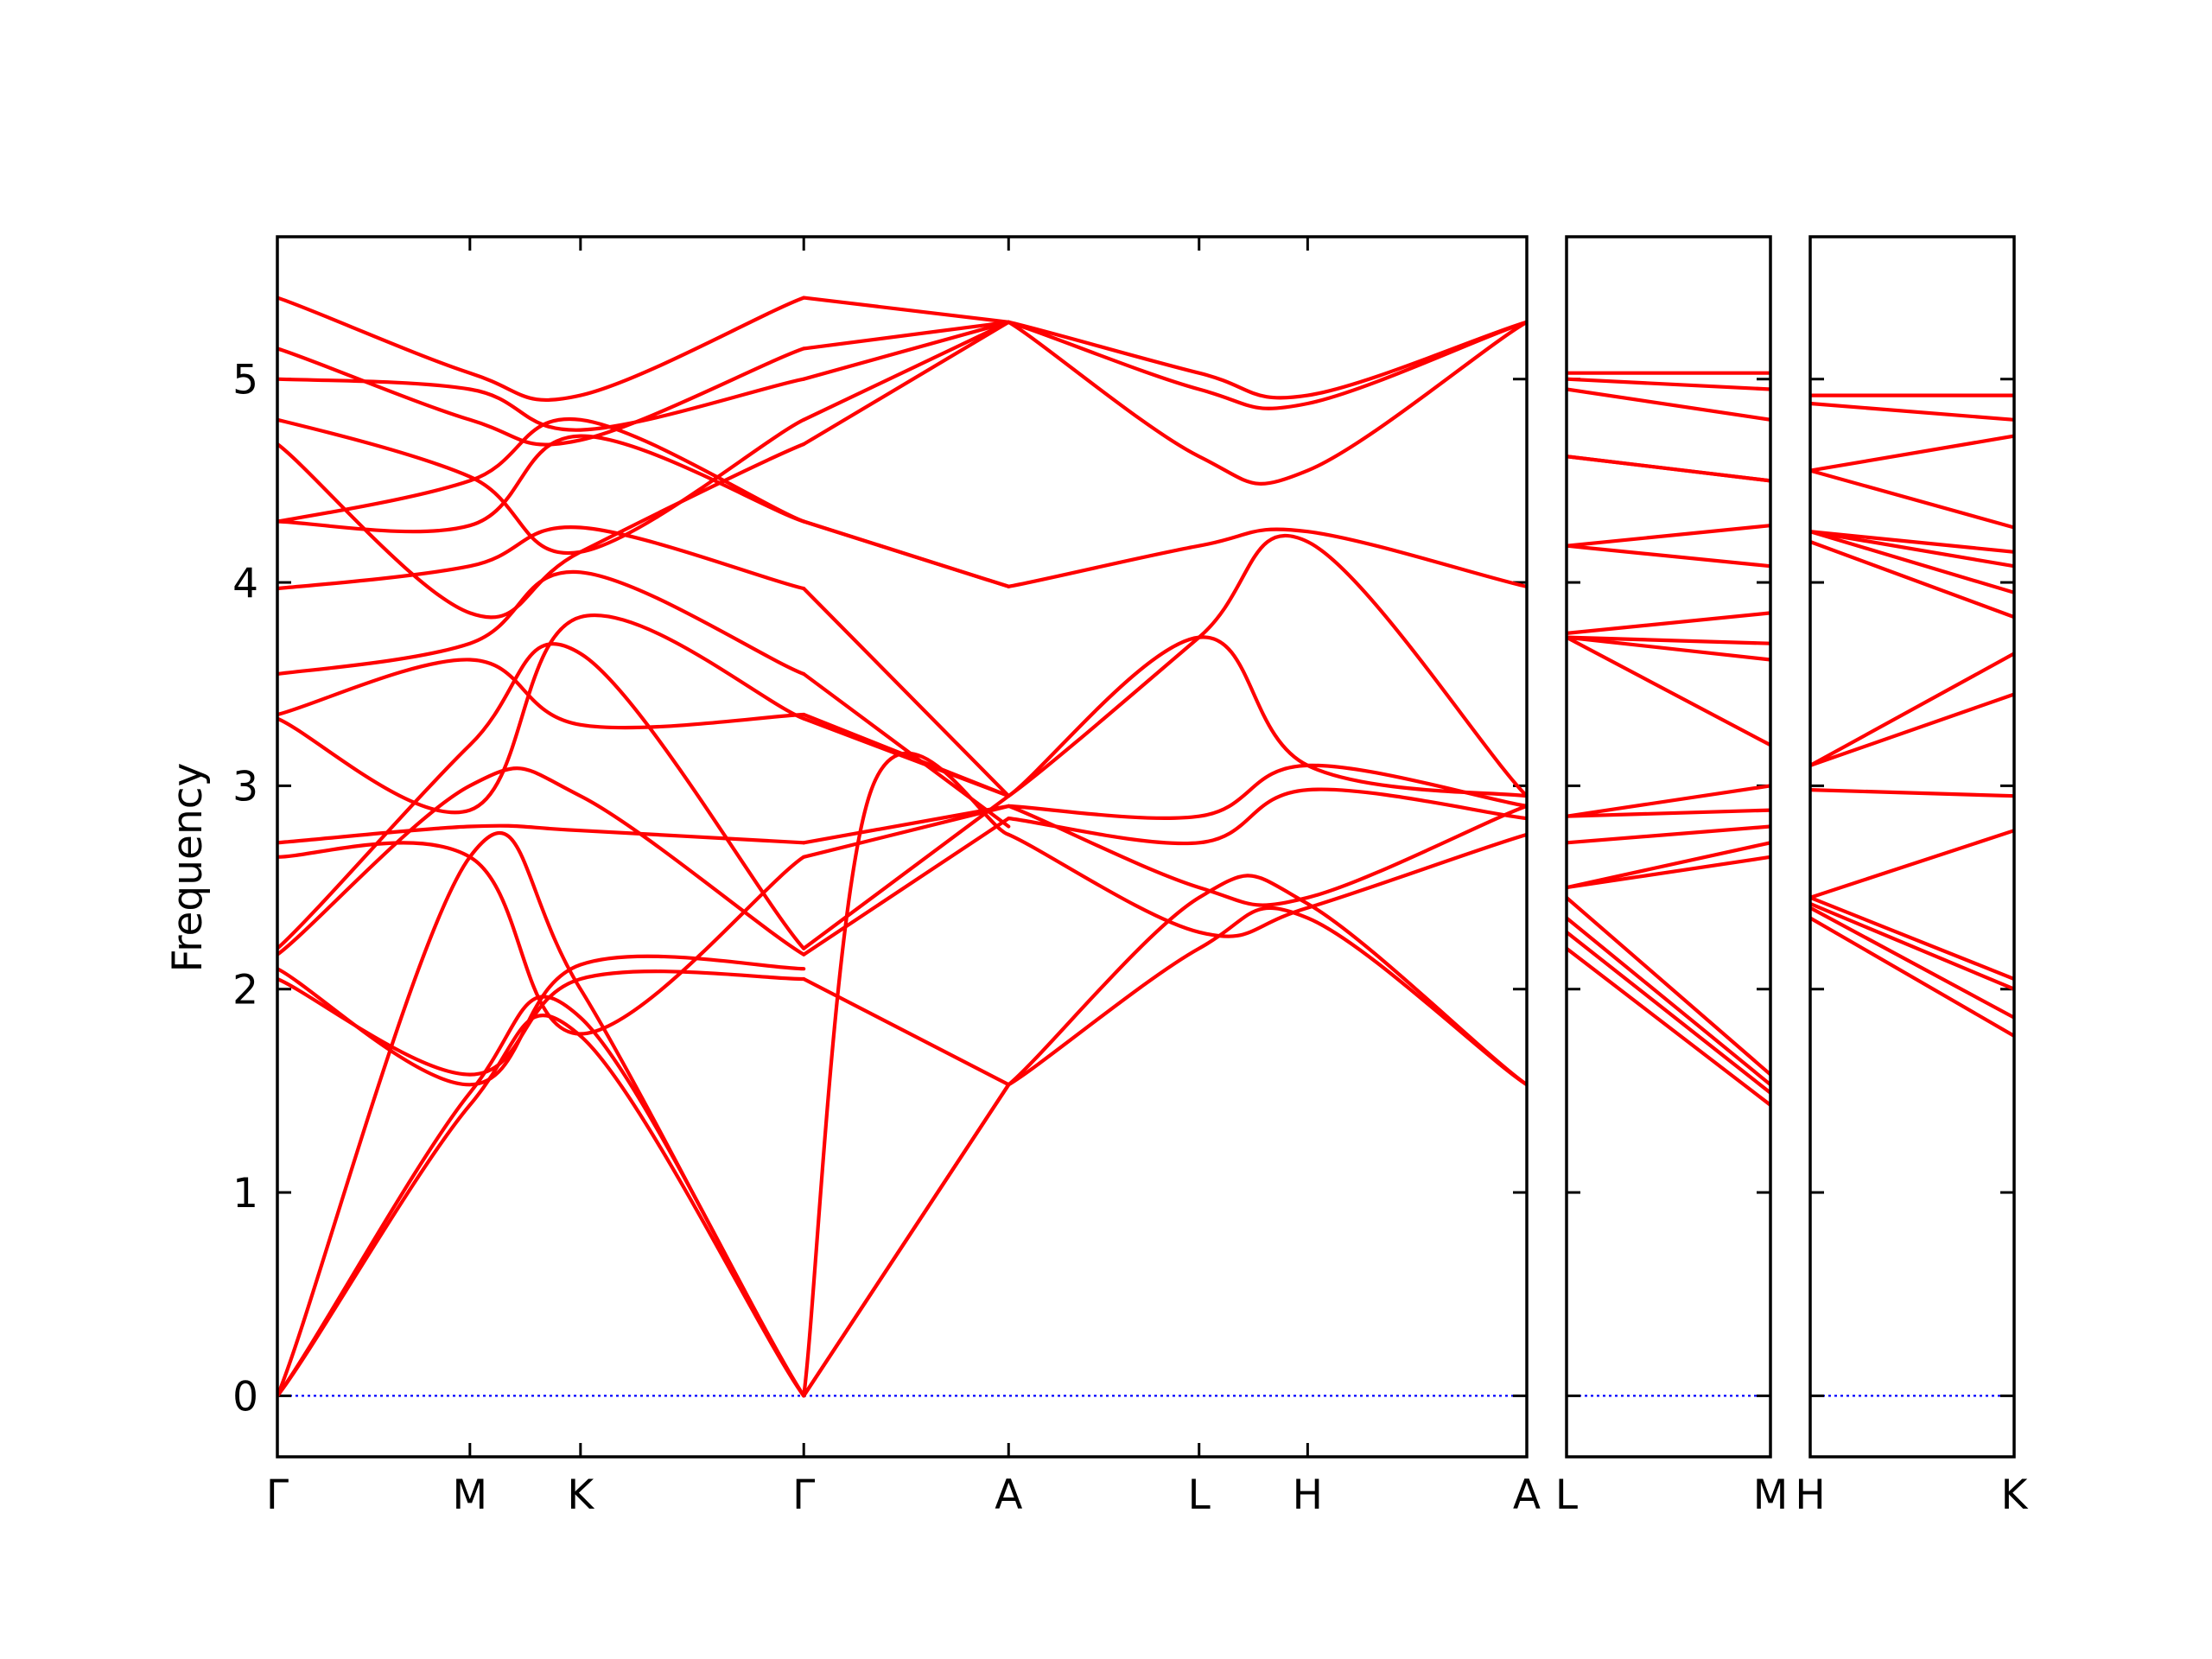 The height and width of the screenshot is (1659, 2212). I want to click on x-tick-label: Γ, so click(803, 1495).